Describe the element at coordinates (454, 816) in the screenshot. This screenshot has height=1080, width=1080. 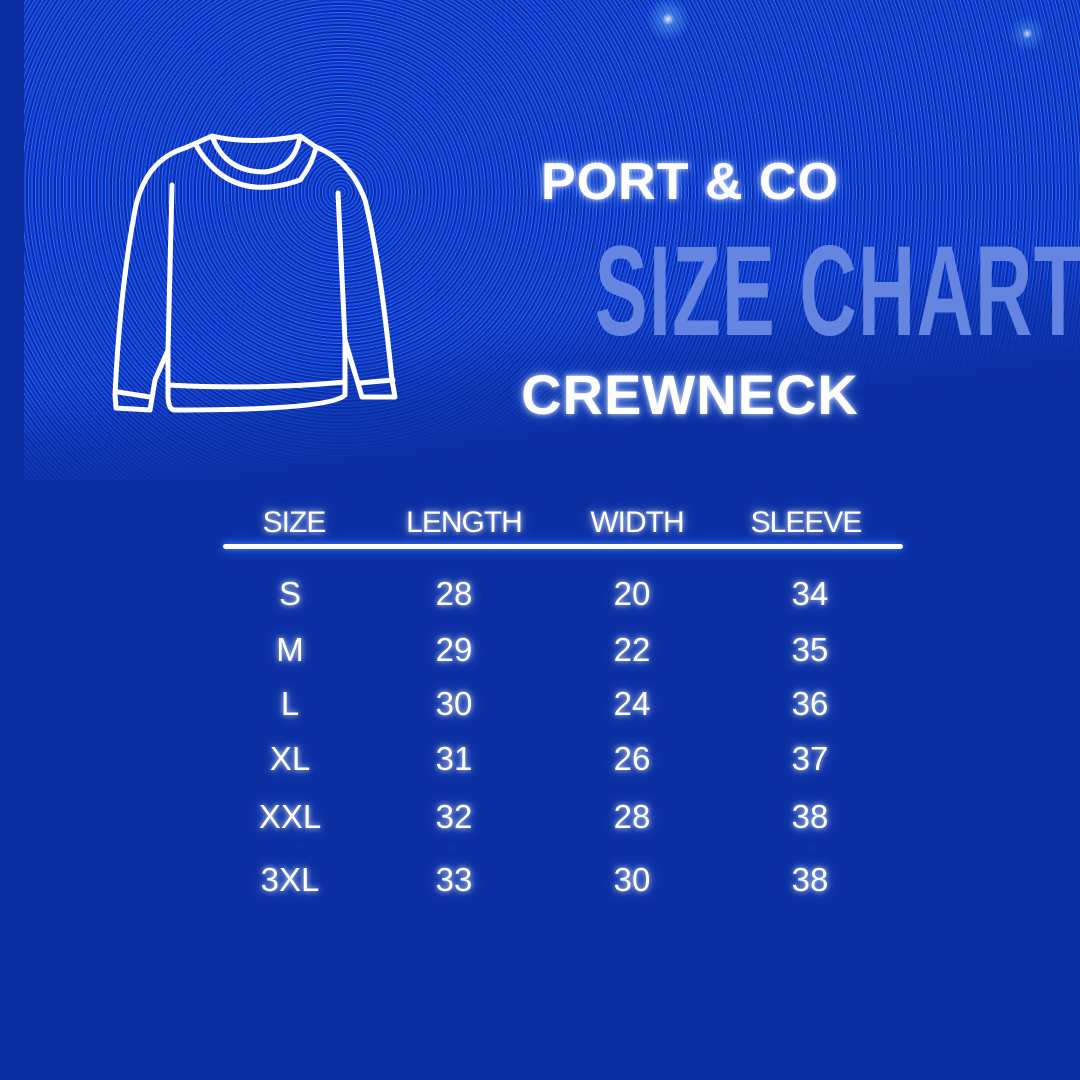
I see `cell-length: 32` at that location.